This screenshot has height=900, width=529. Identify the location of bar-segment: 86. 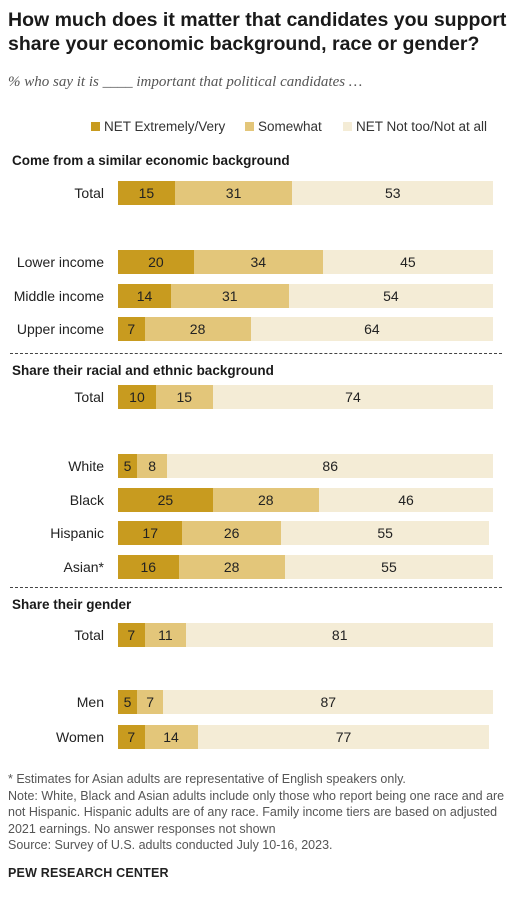
(330, 466).